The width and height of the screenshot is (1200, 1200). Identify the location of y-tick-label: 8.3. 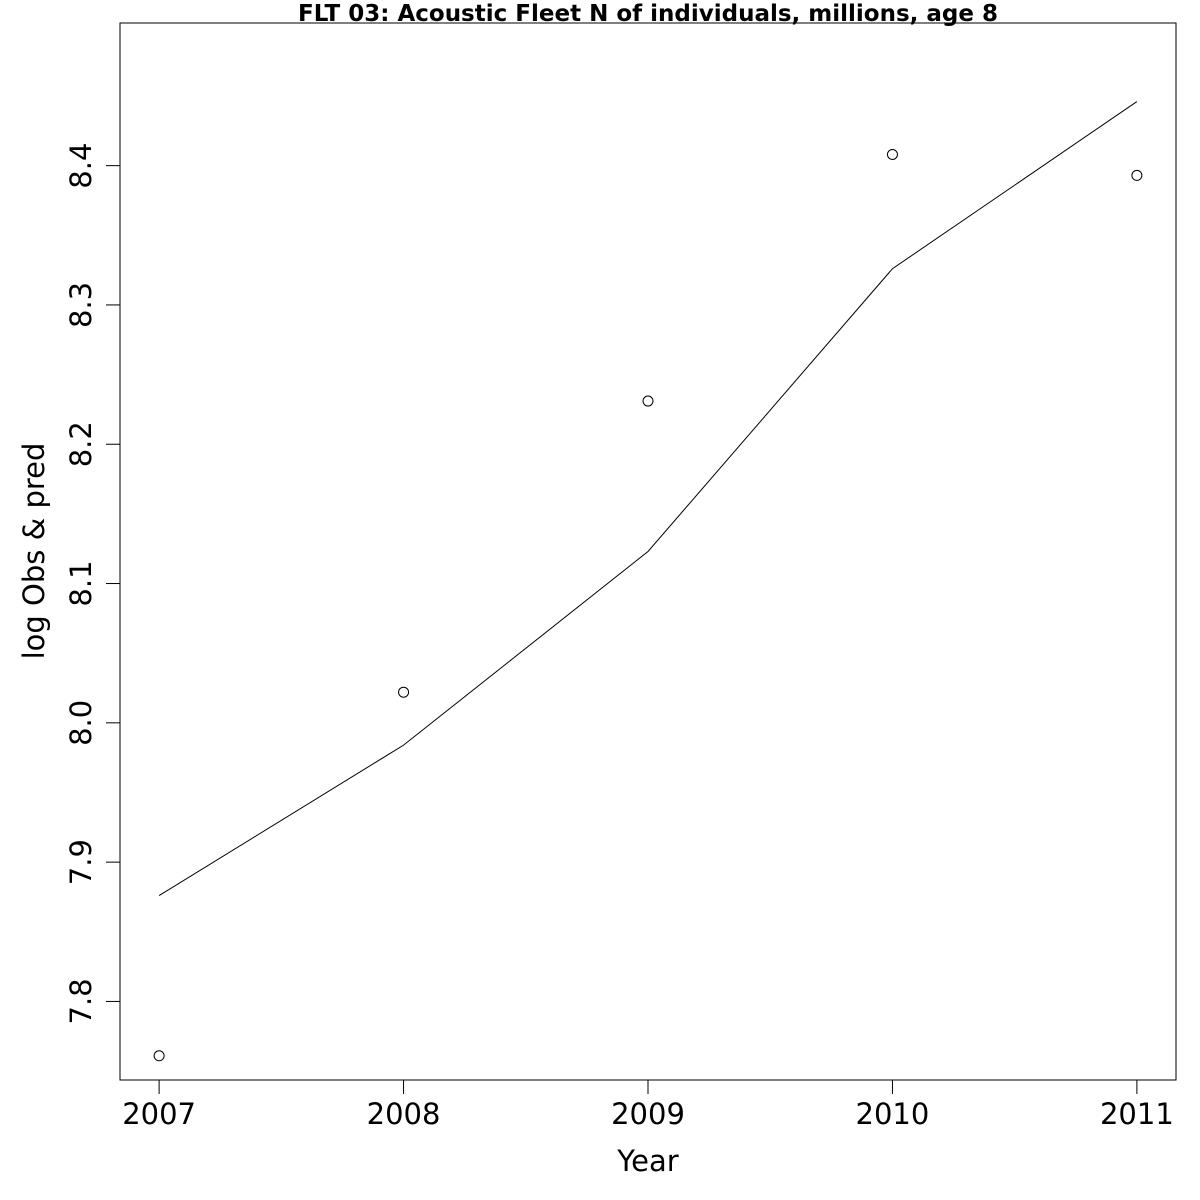
(81, 305).